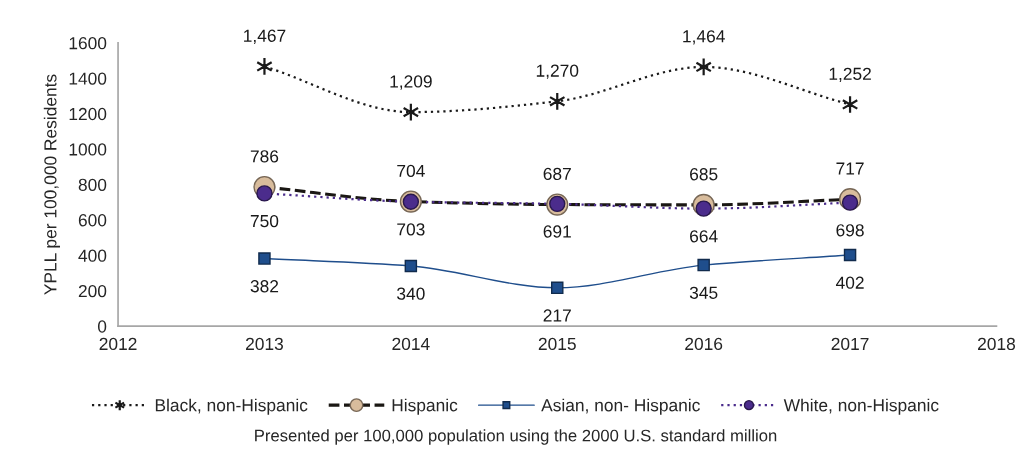  What do you see at coordinates (411, 293) in the screenshot?
I see `data-label: 340` at bounding box center [411, 293].